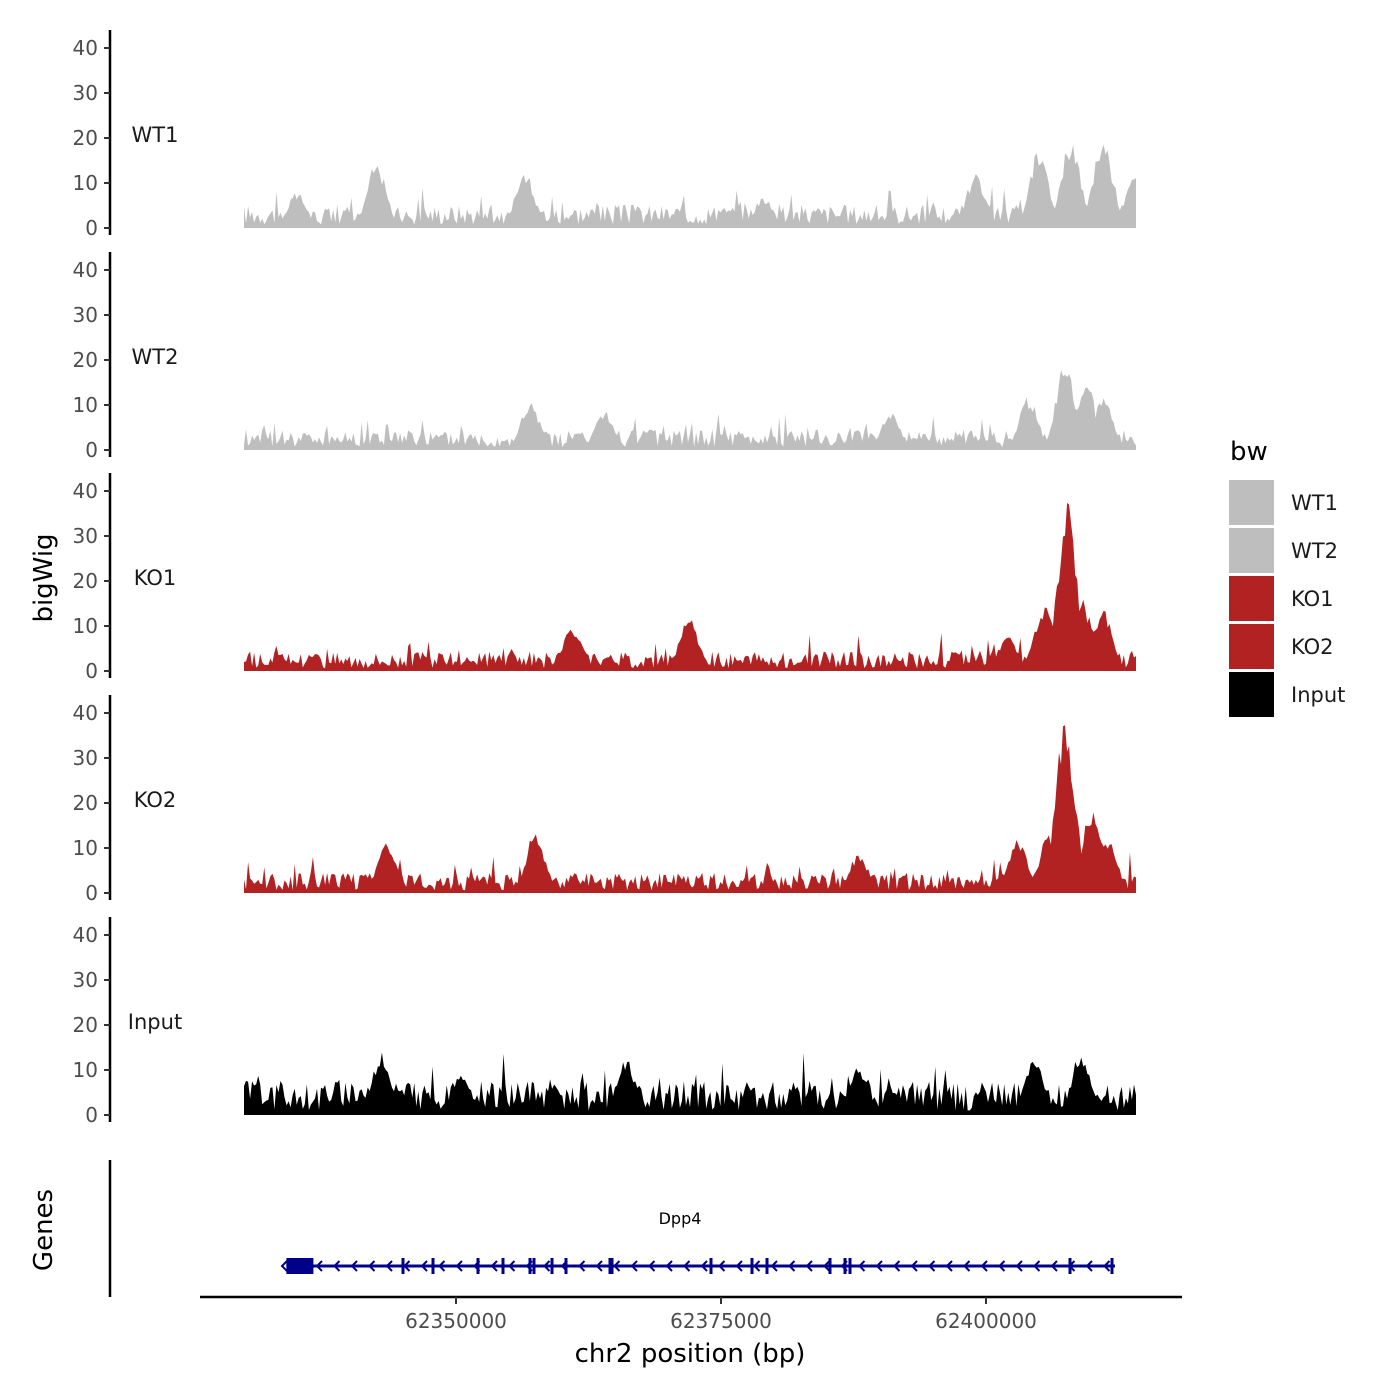 This screenshot has height=1400, width=1400. I want to click on x-tick-label: 62350000, so click(456, 1321).